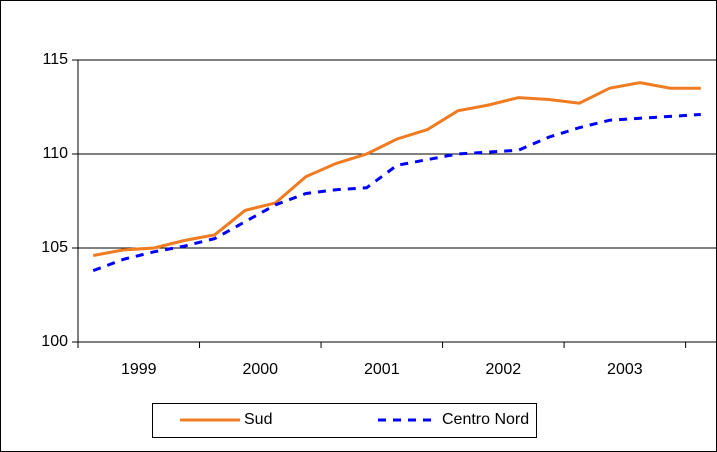 This screenshot has width=717, height=452. I want to click on x-tick-label: 2003, so click(625, 369).